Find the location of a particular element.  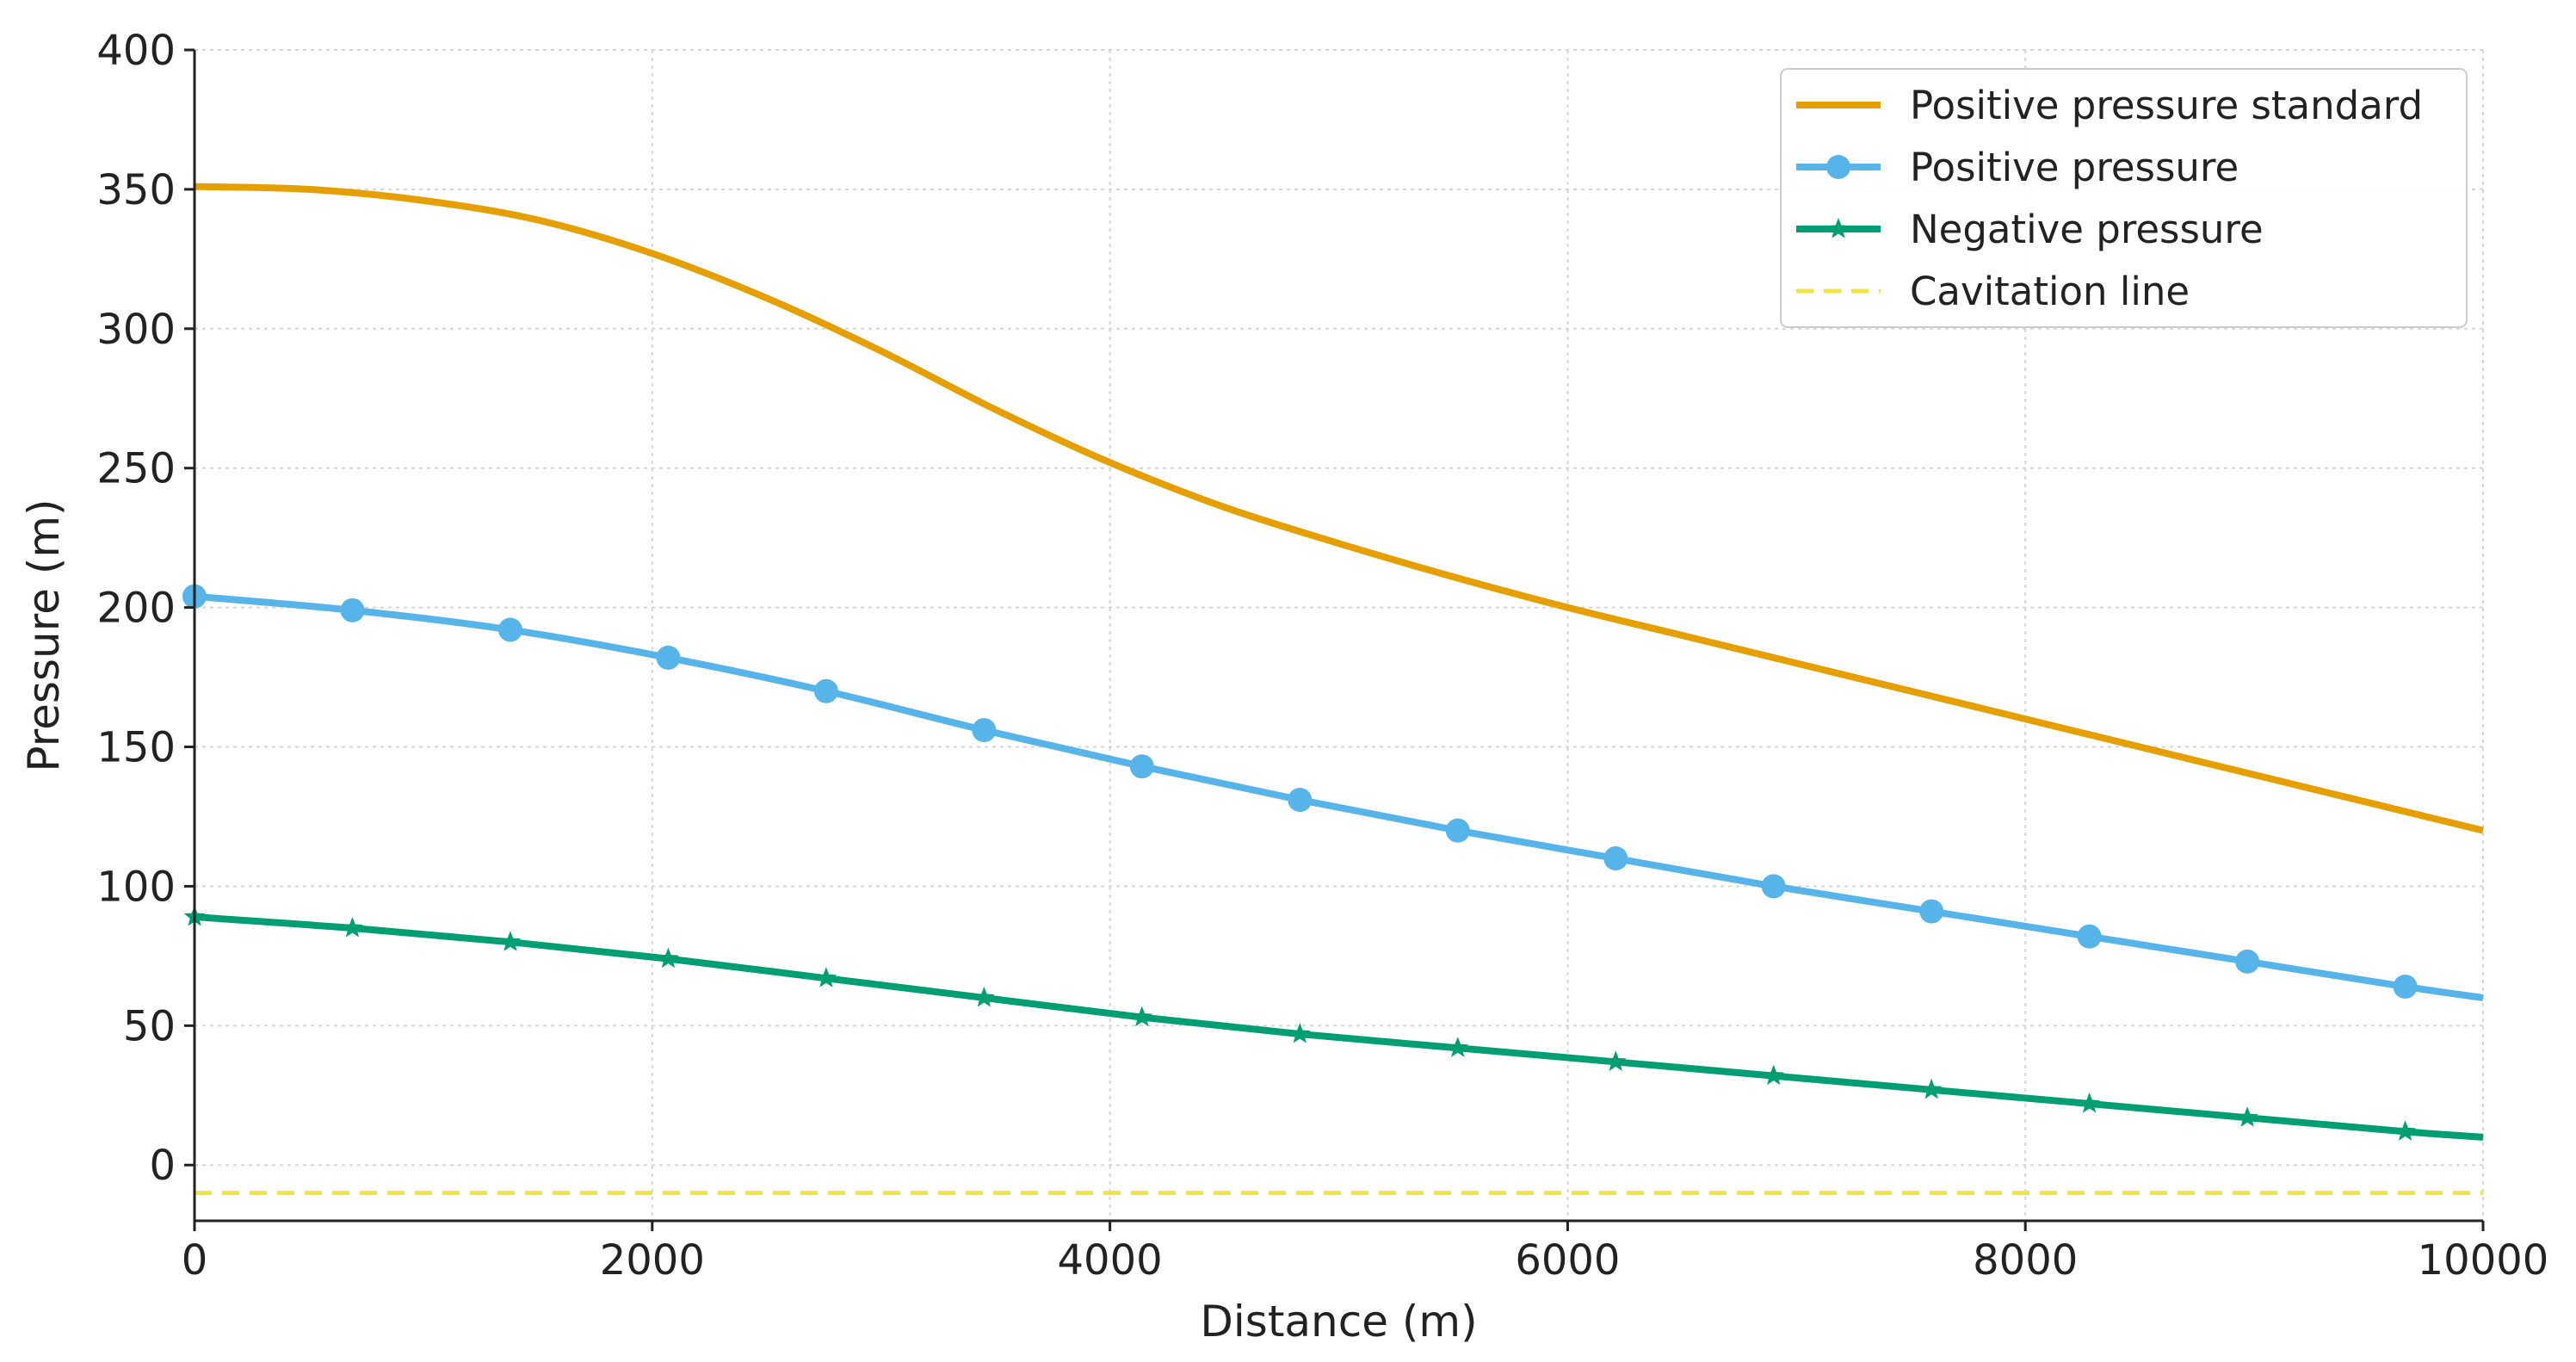

series-line is located at coordinates (1339, 1027).